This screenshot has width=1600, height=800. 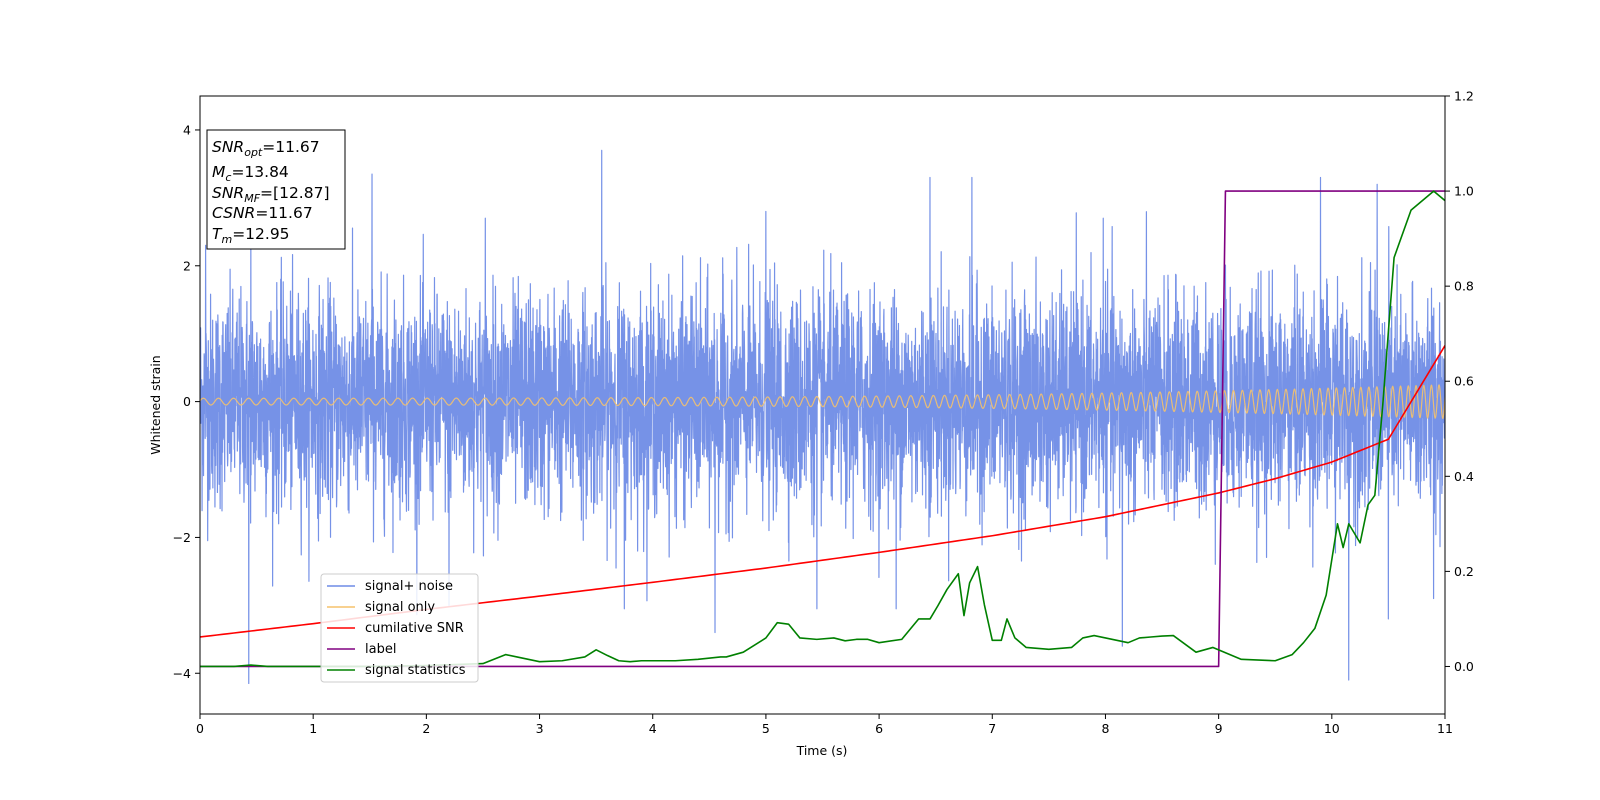 What do you see at coordinates (251, 235) in the screenshot?
I see `annotation-tm: Tm=12.95` at bounding box center [251, 235].